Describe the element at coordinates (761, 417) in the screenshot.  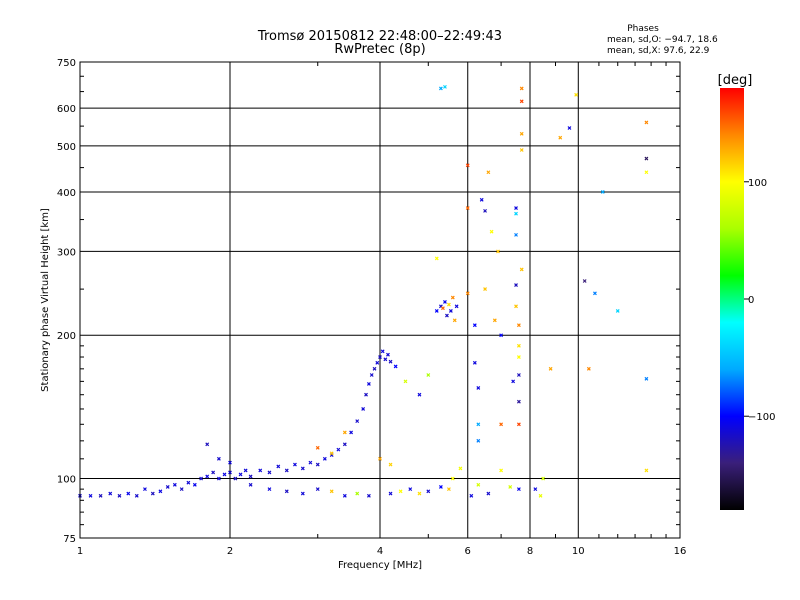
I see `colorbar-tick-label: −100` at that location.